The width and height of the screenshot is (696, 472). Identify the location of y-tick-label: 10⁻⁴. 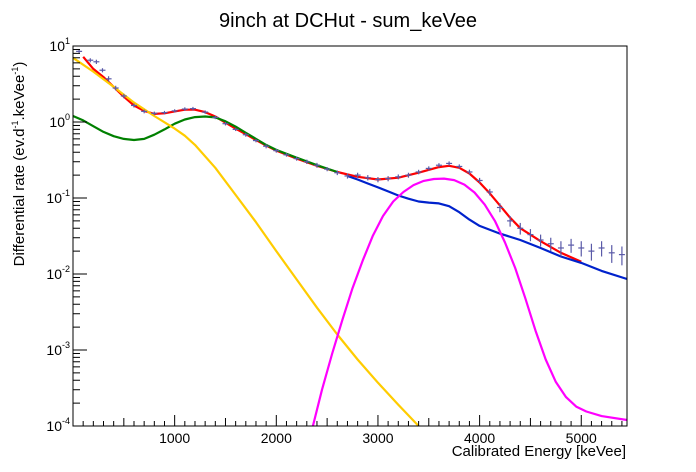
(58, 425).